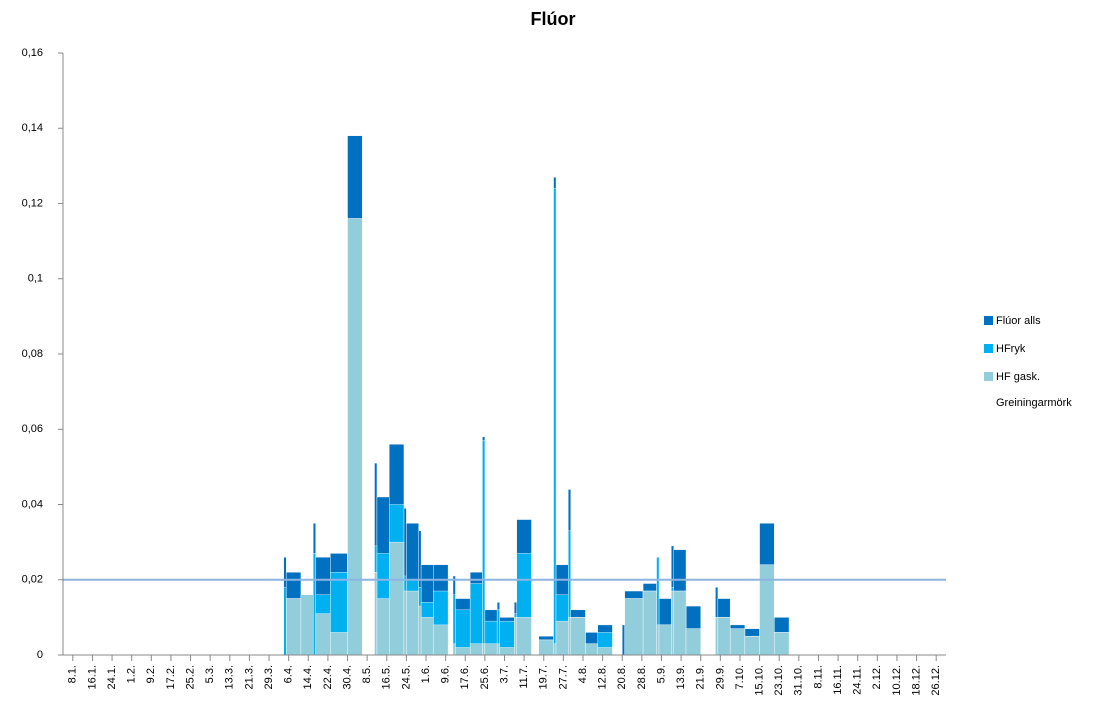 The height and width of the screenshot is (706, 1106). I want to click on x-tick-label: 5.3., so click(210, 674).